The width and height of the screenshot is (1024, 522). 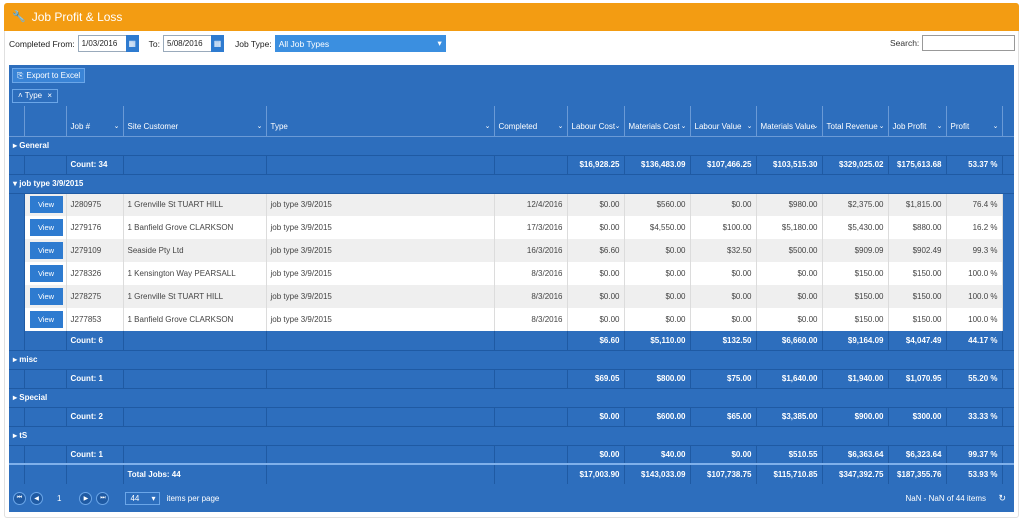 What do you see at coordinates (788, 126) in the screenshot?
I see `column-header-label: Materials Value` at bounding box center [788, 126].